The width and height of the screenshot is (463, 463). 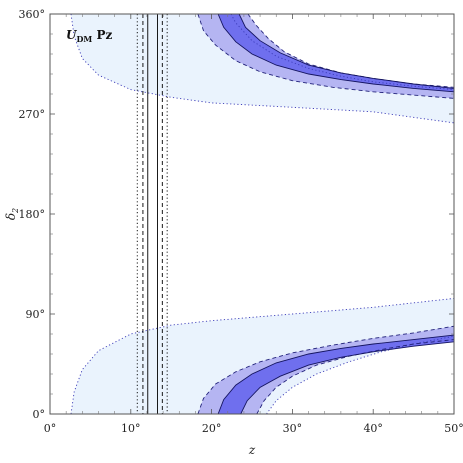 What do you see at coordinates (212, 428) in the screenshot?
I see `x-tick-label: 20°` at bounding box center [212, 428].